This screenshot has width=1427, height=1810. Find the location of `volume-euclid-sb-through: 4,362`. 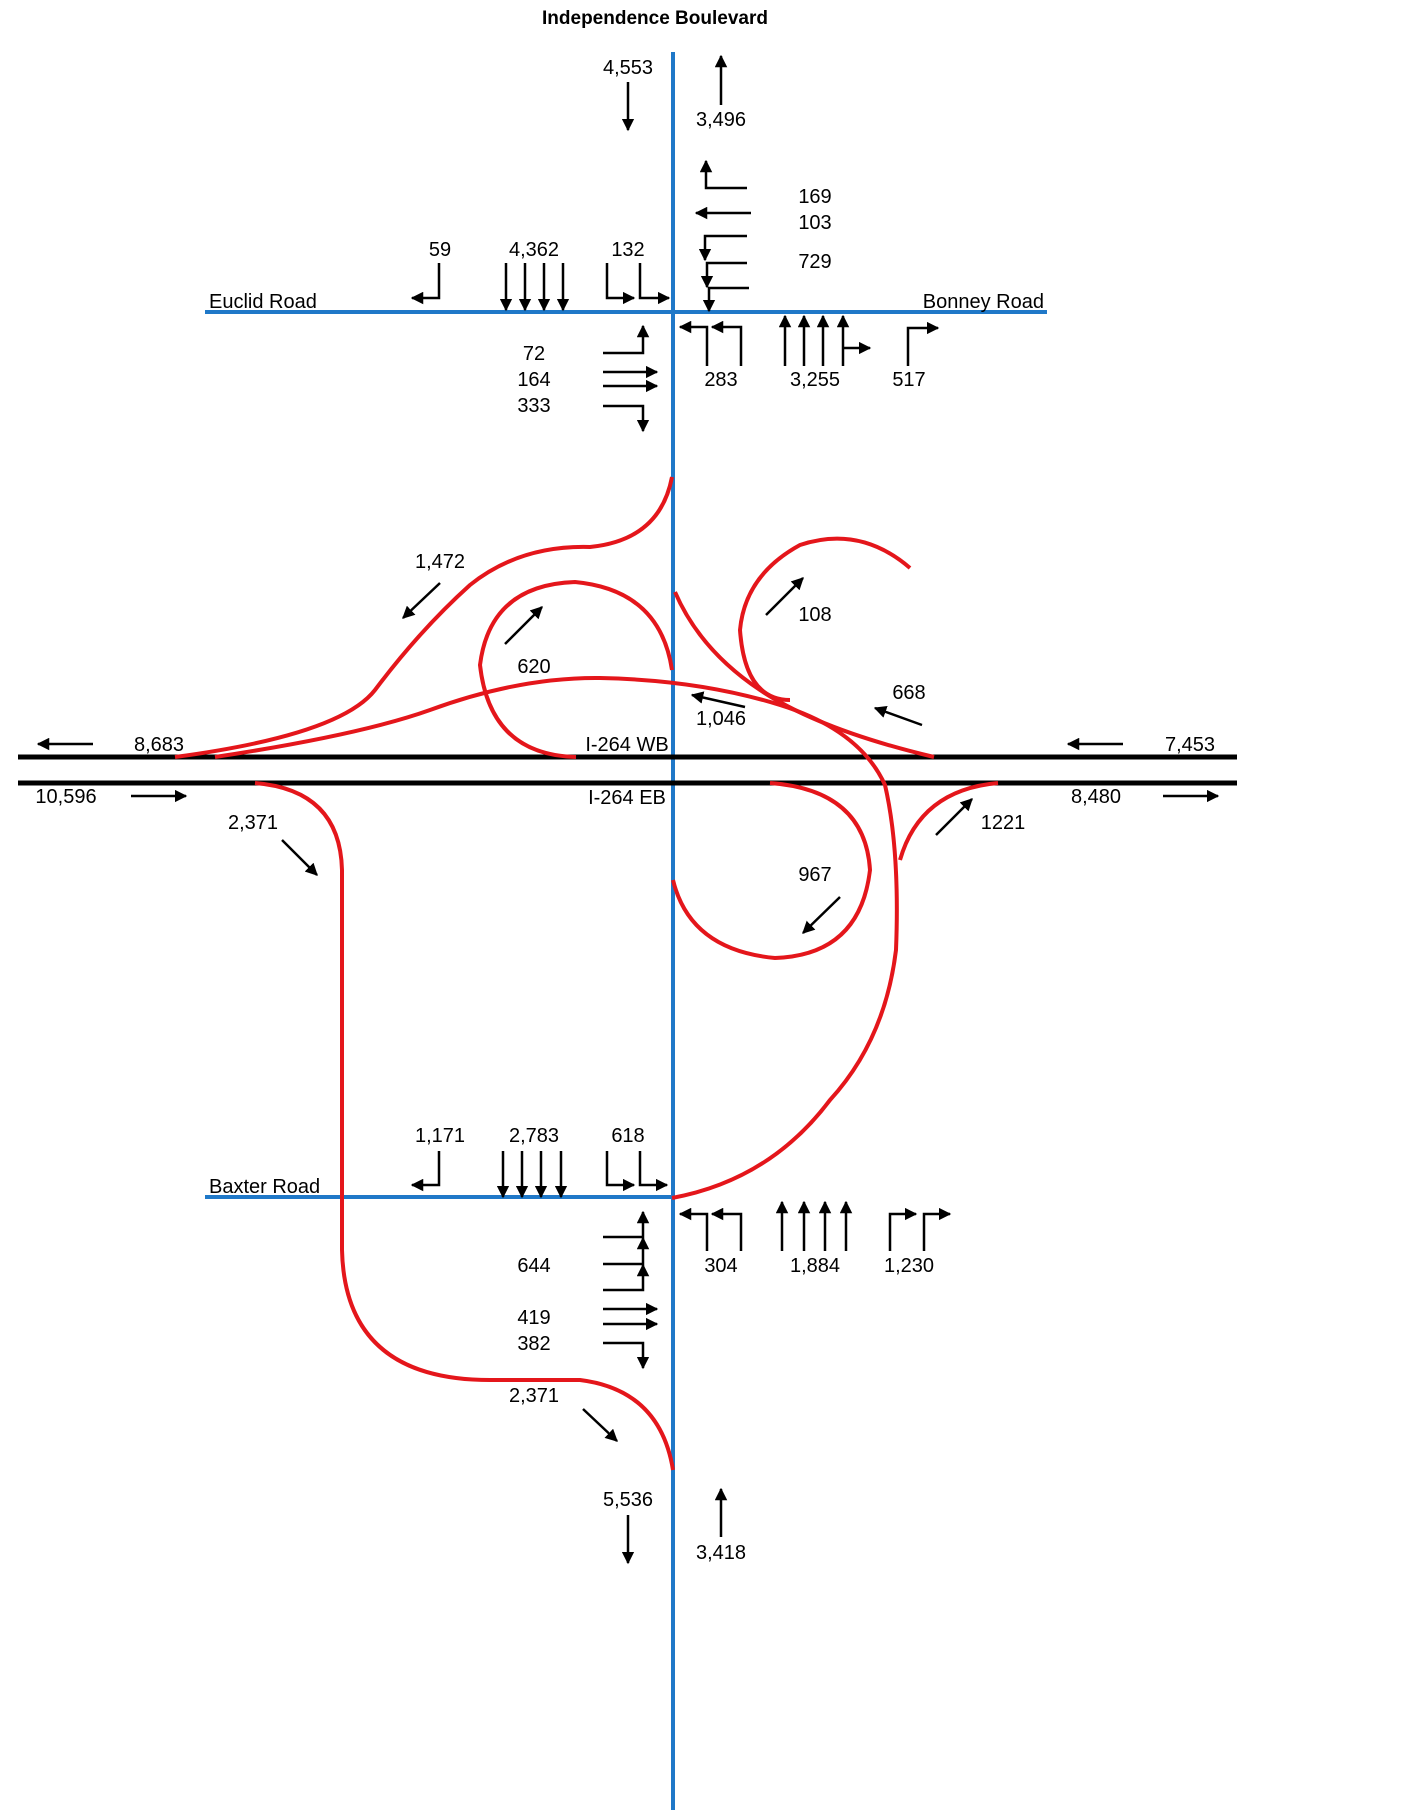

volume-euclid-sb-through: 4,362 is located at coordinates (534, 250).